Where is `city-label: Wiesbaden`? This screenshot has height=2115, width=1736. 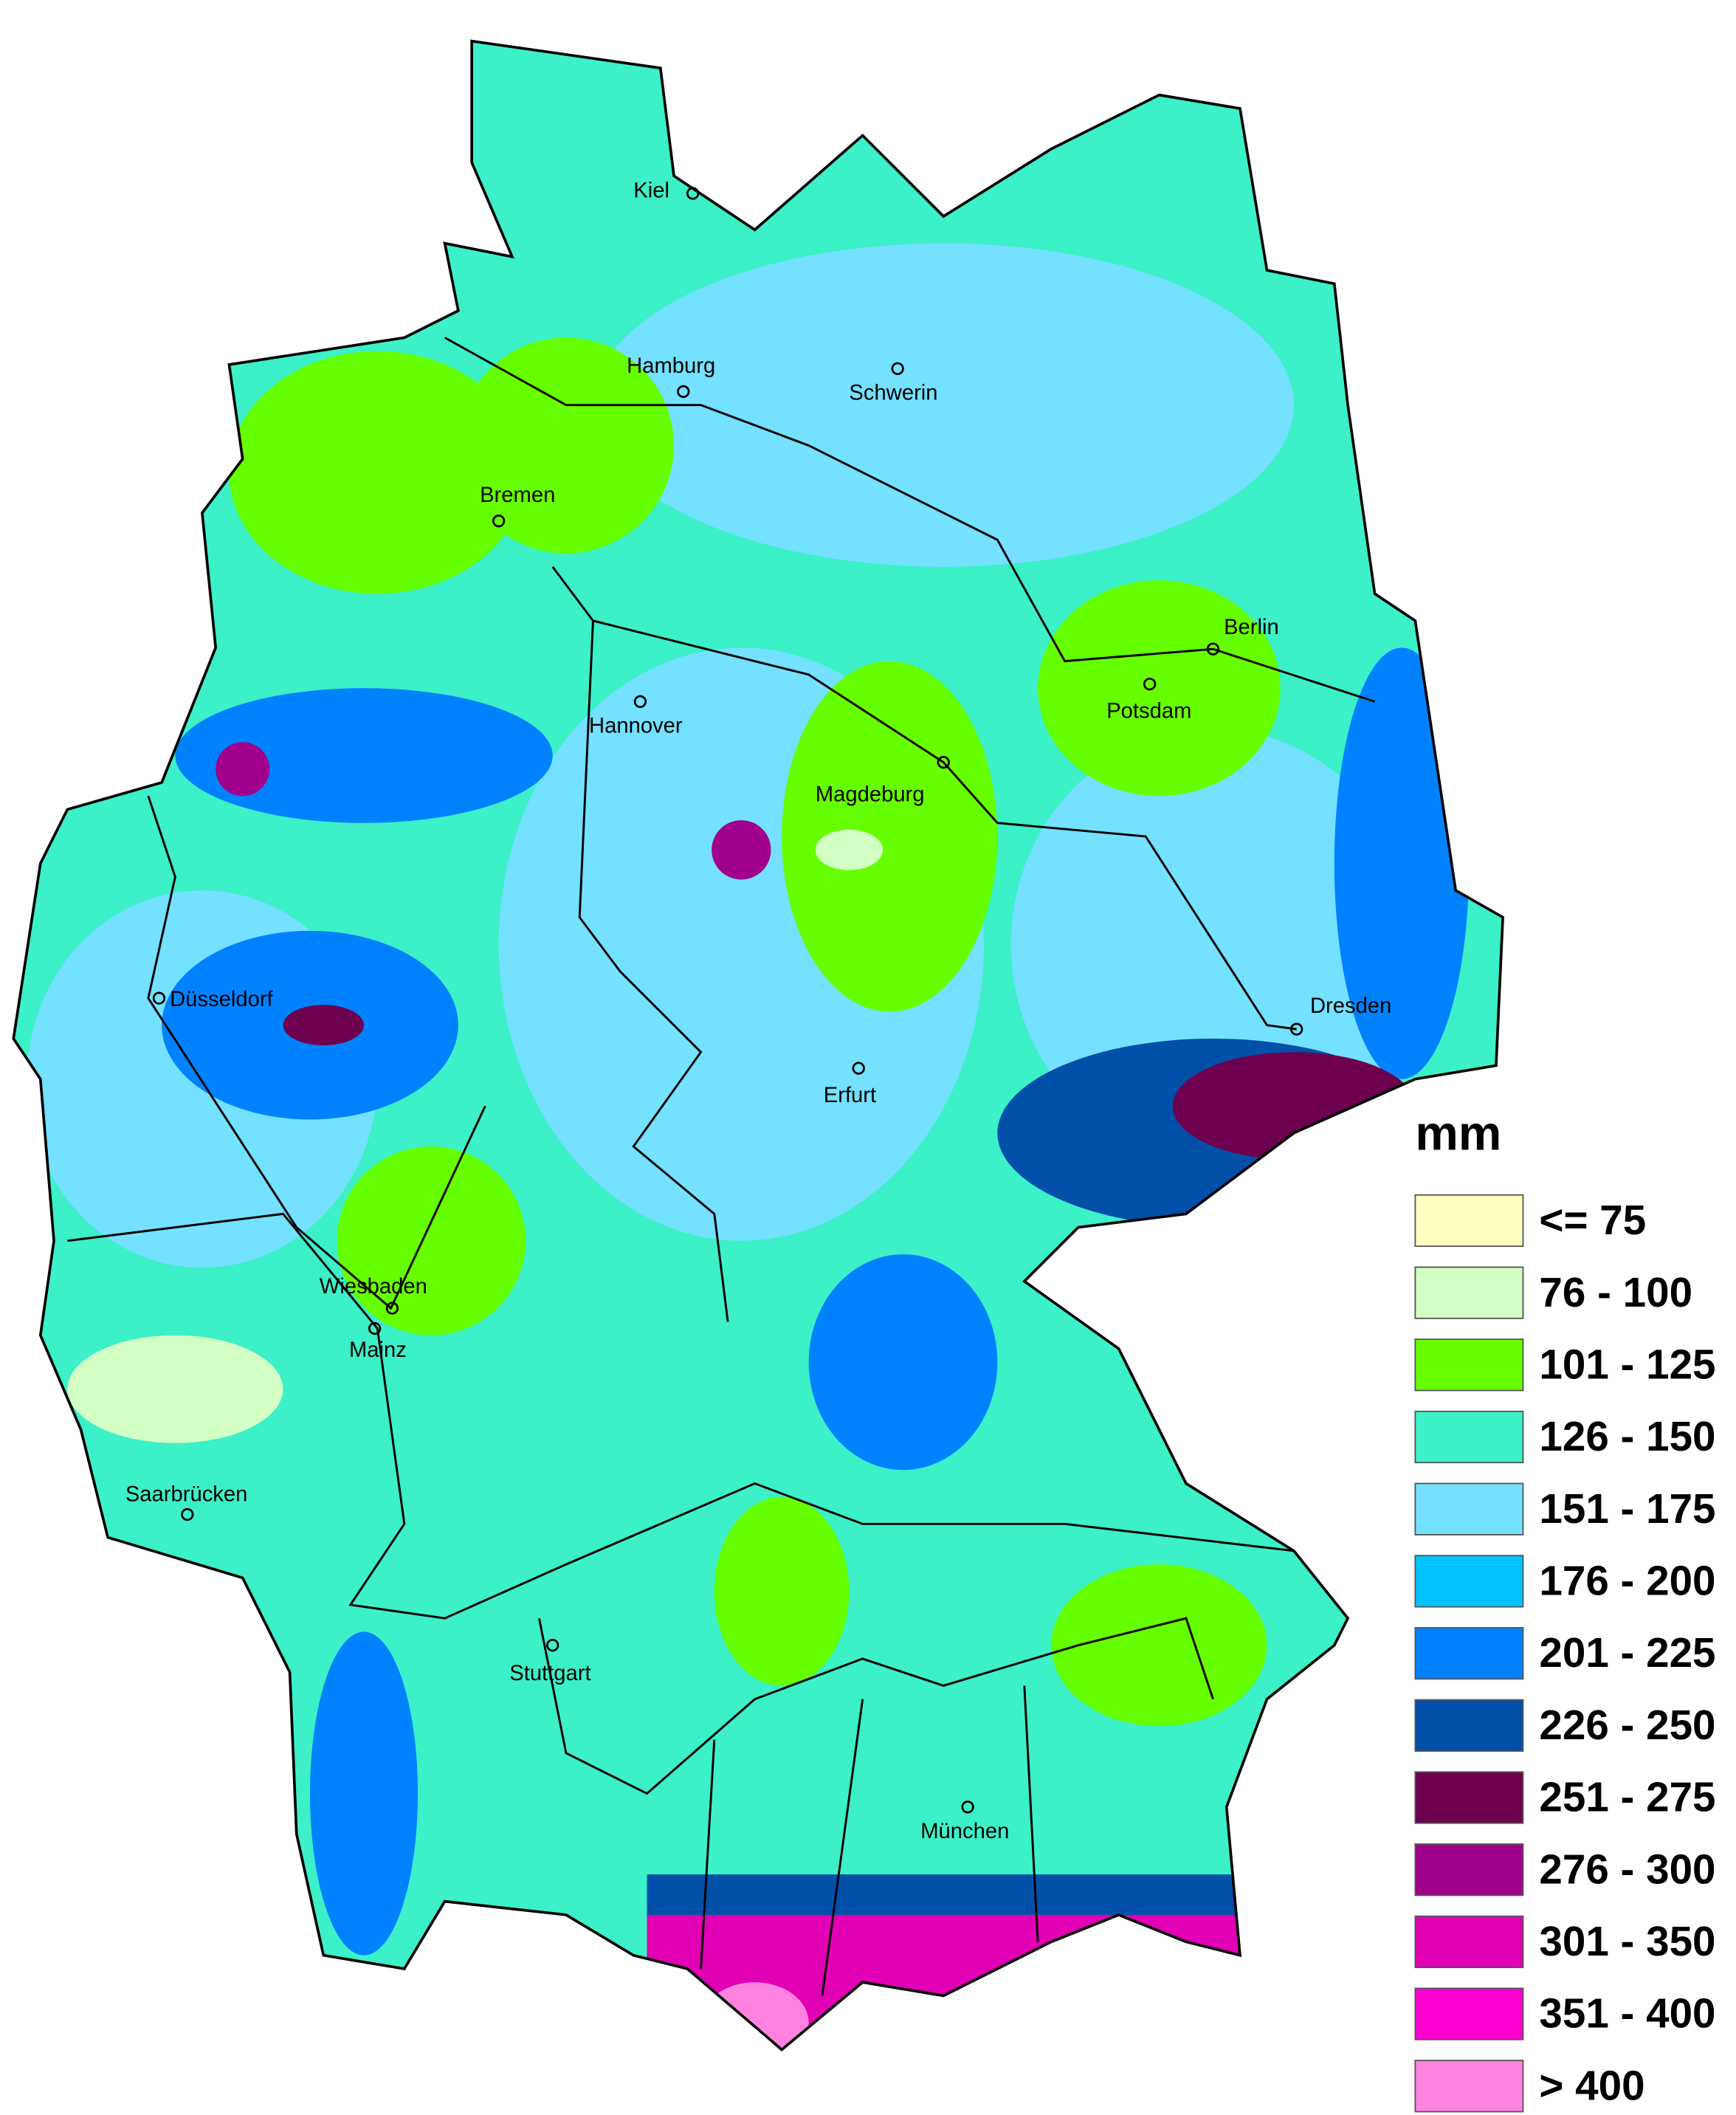 city-label: Wiesbaden is located at coordinates (373, 1287).